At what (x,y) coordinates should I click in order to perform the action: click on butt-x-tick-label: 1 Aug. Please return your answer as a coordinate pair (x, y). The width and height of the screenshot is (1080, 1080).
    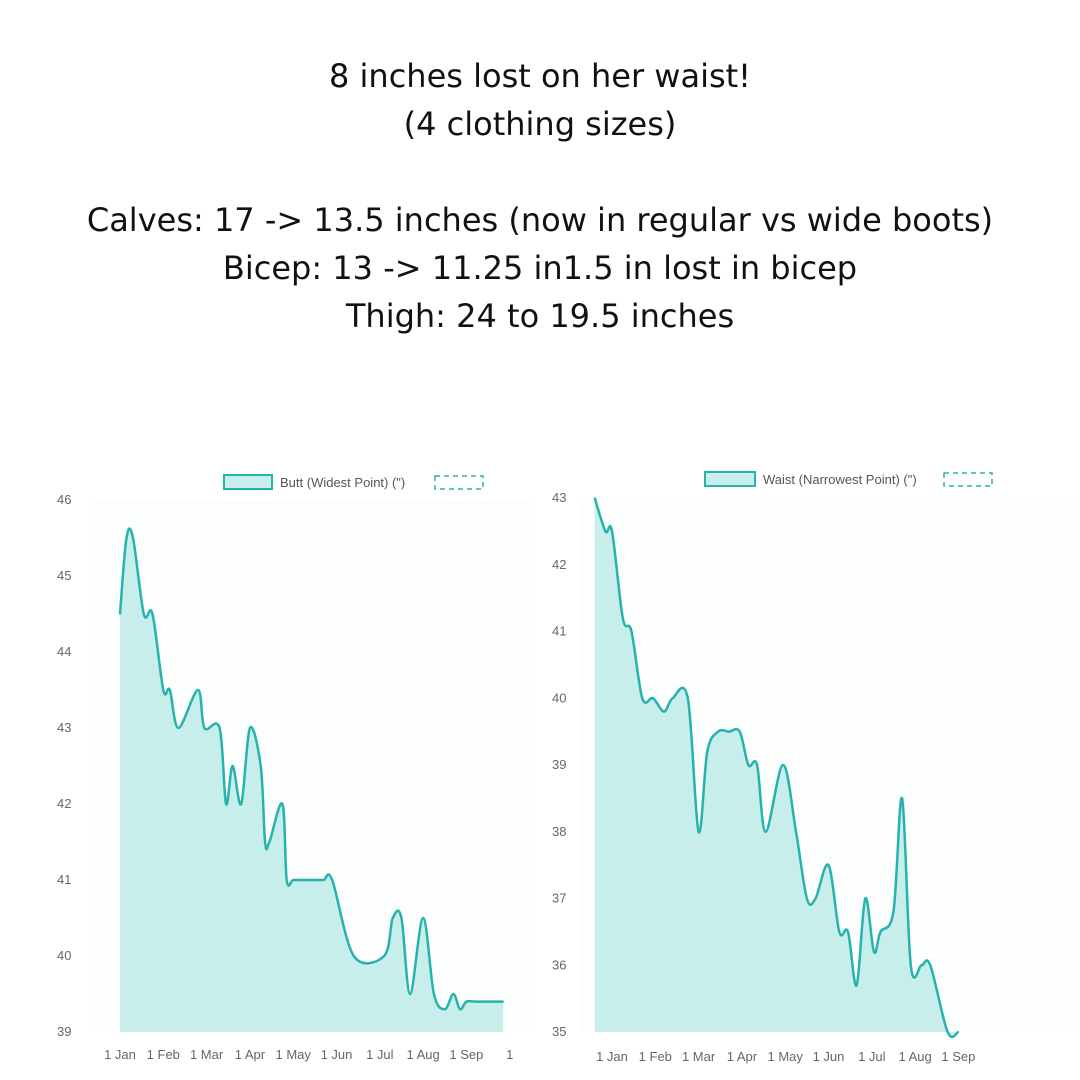
    Looking at the image, I should click on (422, 1054).